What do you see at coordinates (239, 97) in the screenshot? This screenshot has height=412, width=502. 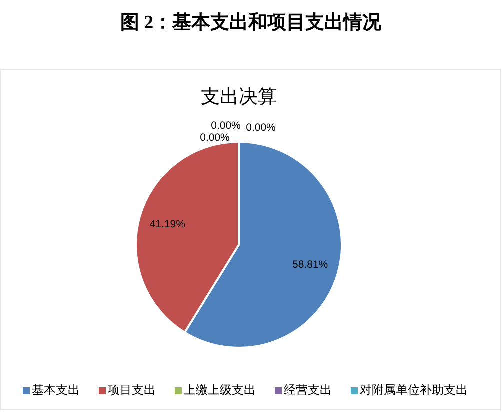 I see `subtitle: 支出决算` at bounding box center [239, 97].